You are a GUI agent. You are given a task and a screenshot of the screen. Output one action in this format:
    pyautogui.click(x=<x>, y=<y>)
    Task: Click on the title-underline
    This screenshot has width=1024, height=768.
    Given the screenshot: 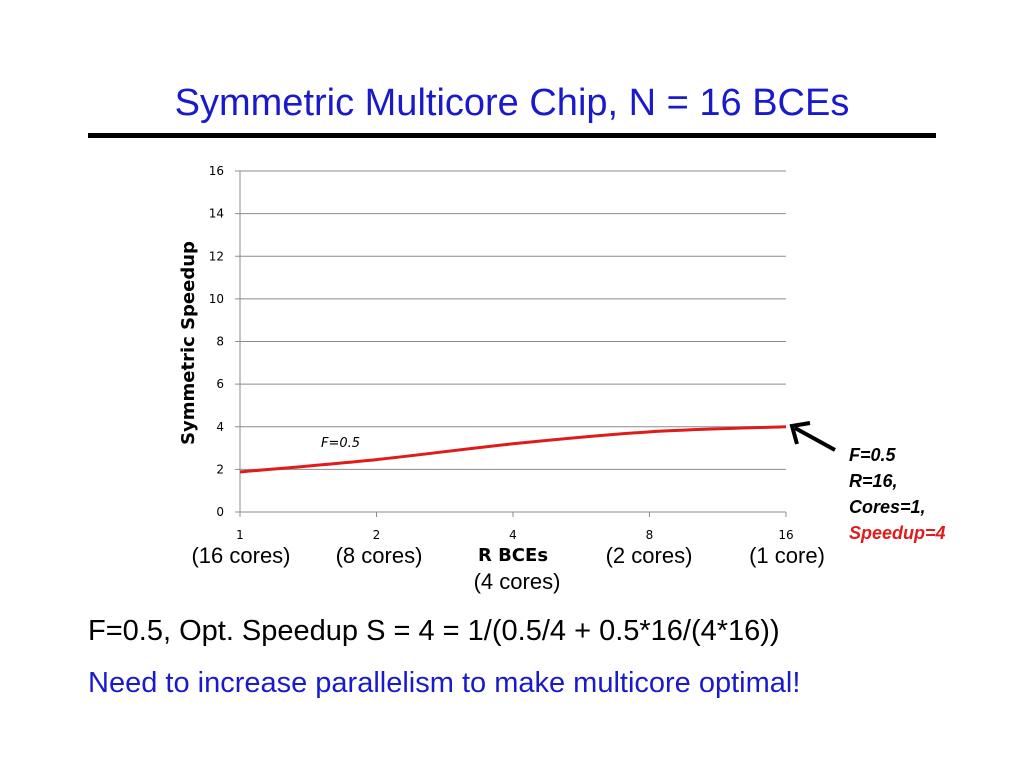 What is the action you would take?
    pyautogui.click(x=512, y=135)
    